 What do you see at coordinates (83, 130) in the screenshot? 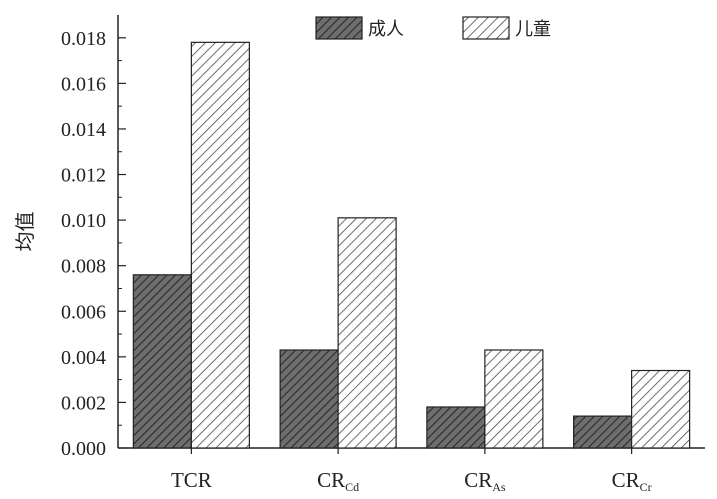
I see `y-tick-label: 0.014` at bounding box center [83, 130].